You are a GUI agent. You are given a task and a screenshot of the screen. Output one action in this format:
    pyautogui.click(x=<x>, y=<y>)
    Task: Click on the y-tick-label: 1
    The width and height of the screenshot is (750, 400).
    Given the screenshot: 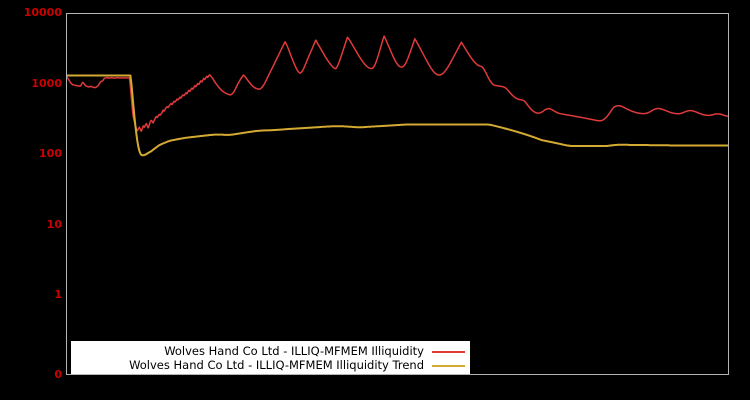 What is the action you would take?
    pyautogui.click(x=58, y=294)
    